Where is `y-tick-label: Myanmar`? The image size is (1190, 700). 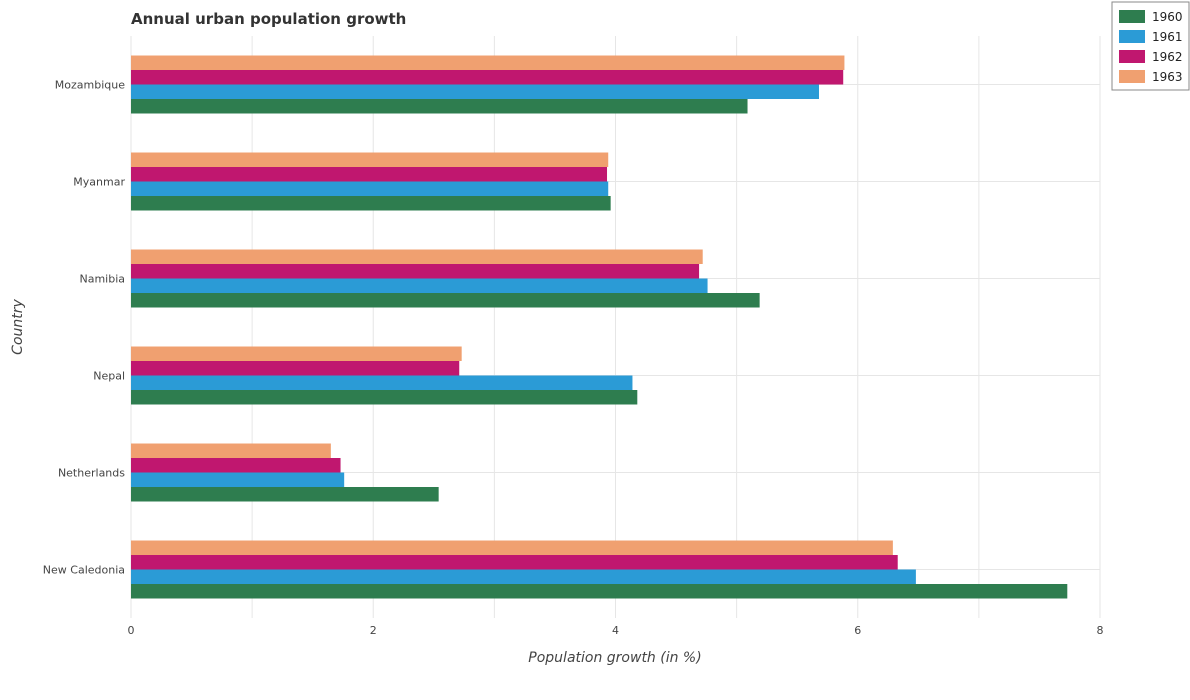 y-tick-label: Myanmar is located at coordinates (99, 182).